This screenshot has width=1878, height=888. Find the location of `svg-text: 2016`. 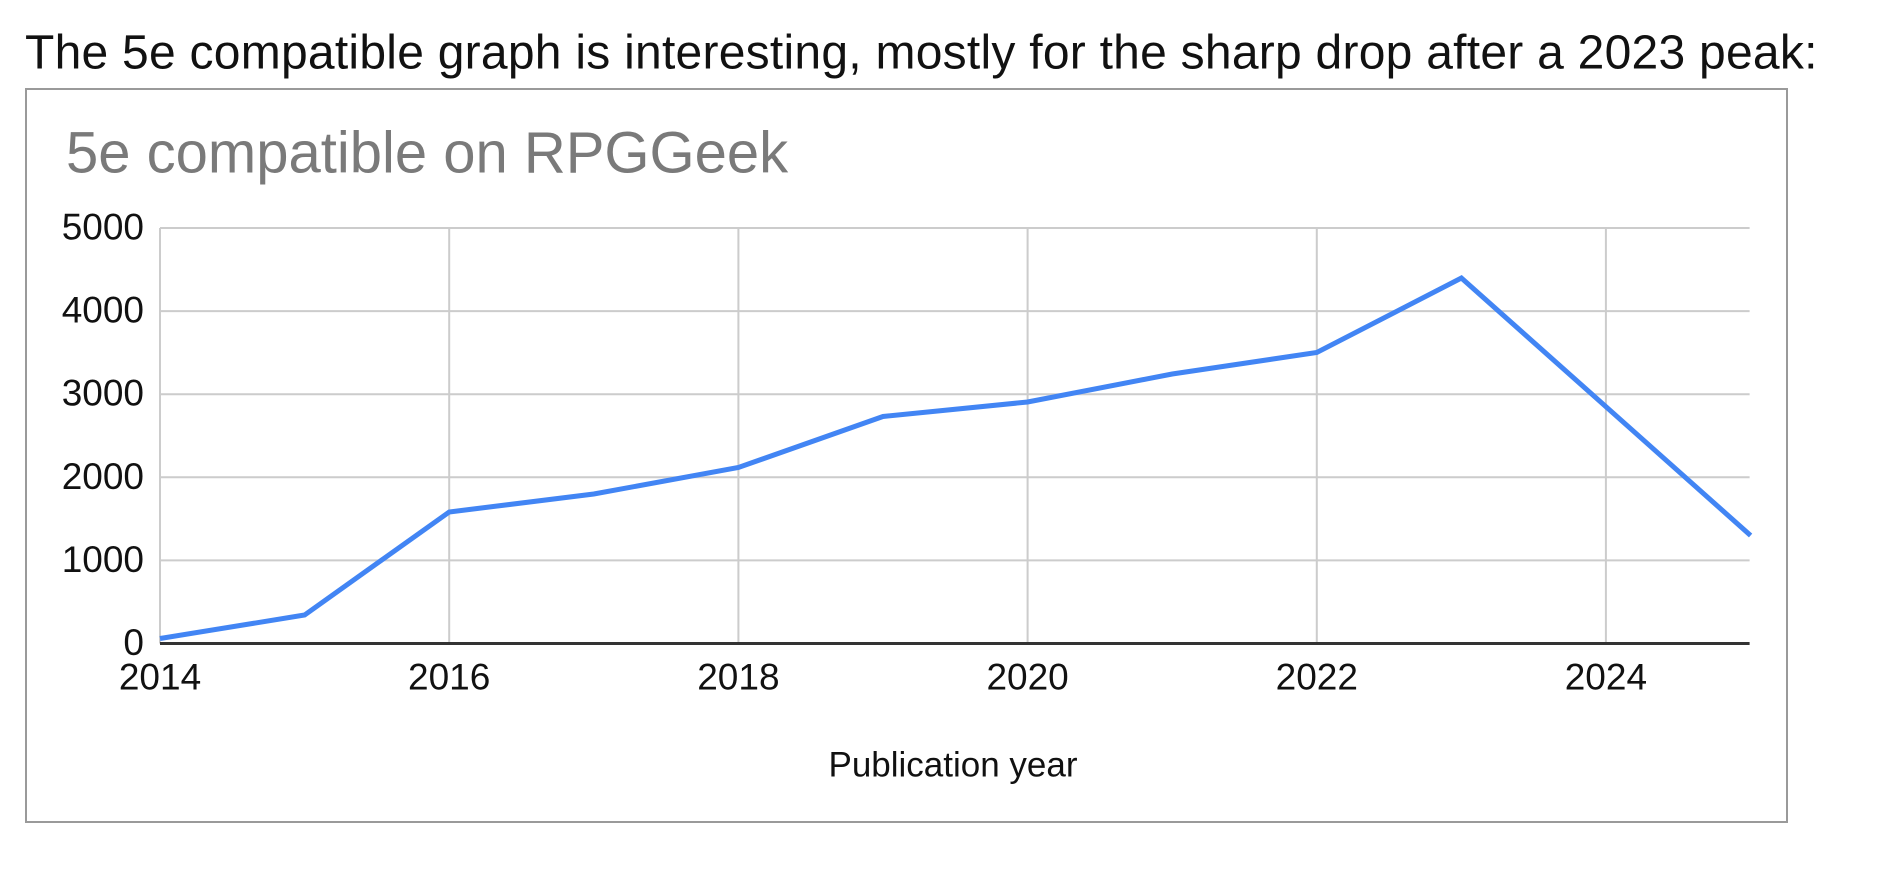

svg-text: 2016 is located at coordinates (449, 676).